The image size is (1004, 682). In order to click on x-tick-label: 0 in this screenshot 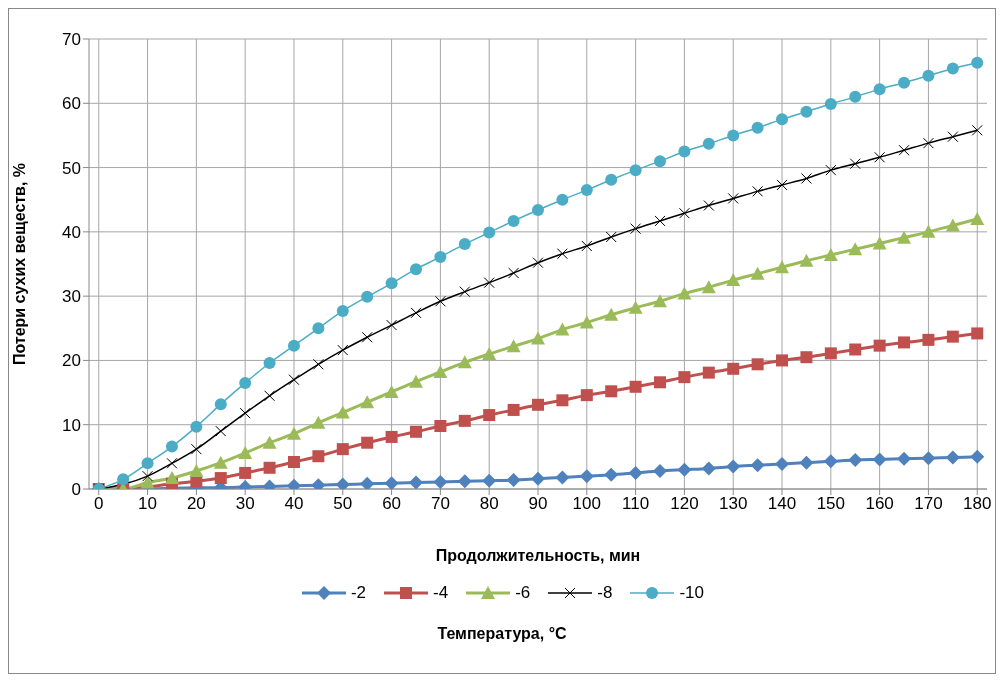, I will do `click(99, 504)`.